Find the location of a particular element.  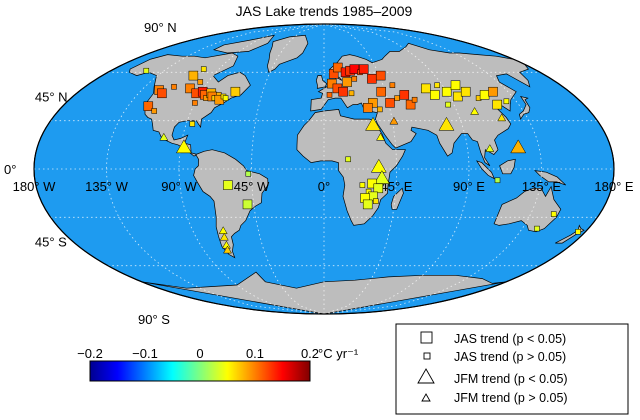

legend-entry-3: JFM trend (p < 0.05) is located at coordinates (511, 379).